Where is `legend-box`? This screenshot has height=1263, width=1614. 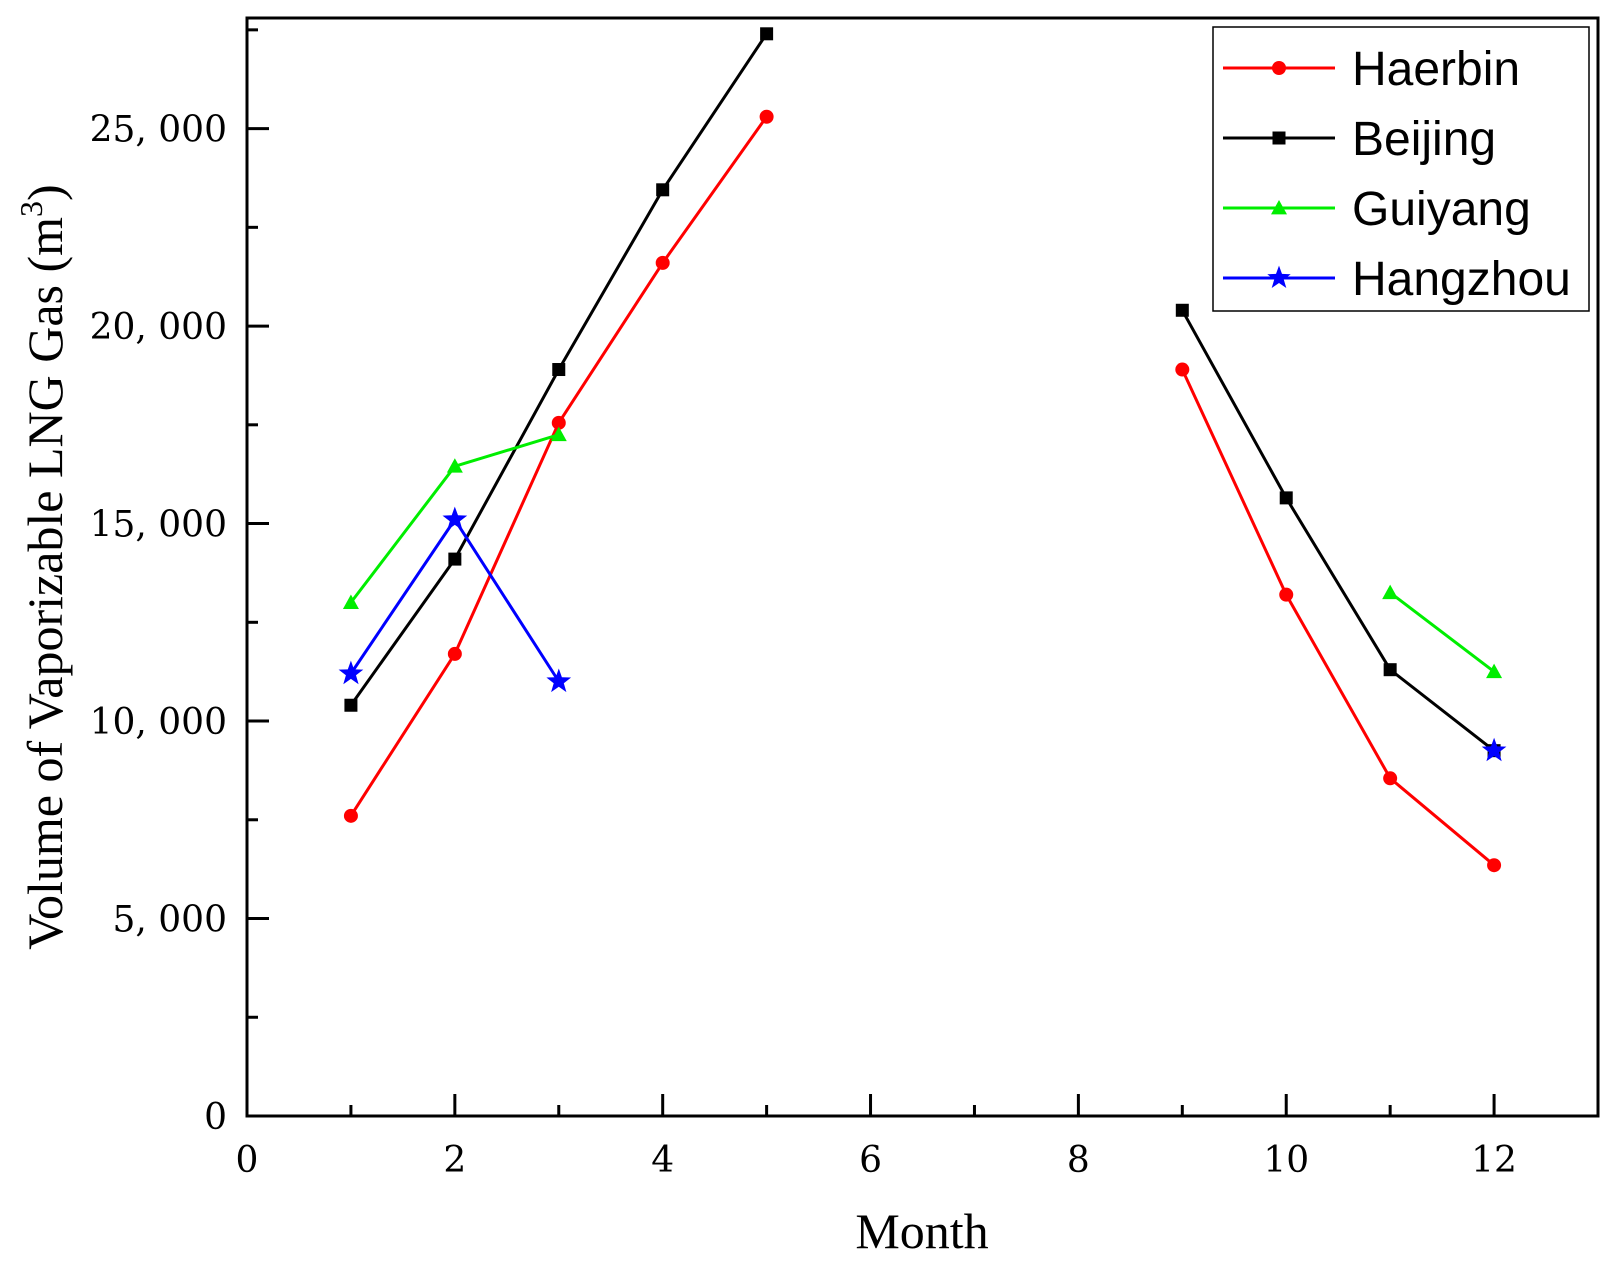 legend-box is located at coordinates (1401, 169).